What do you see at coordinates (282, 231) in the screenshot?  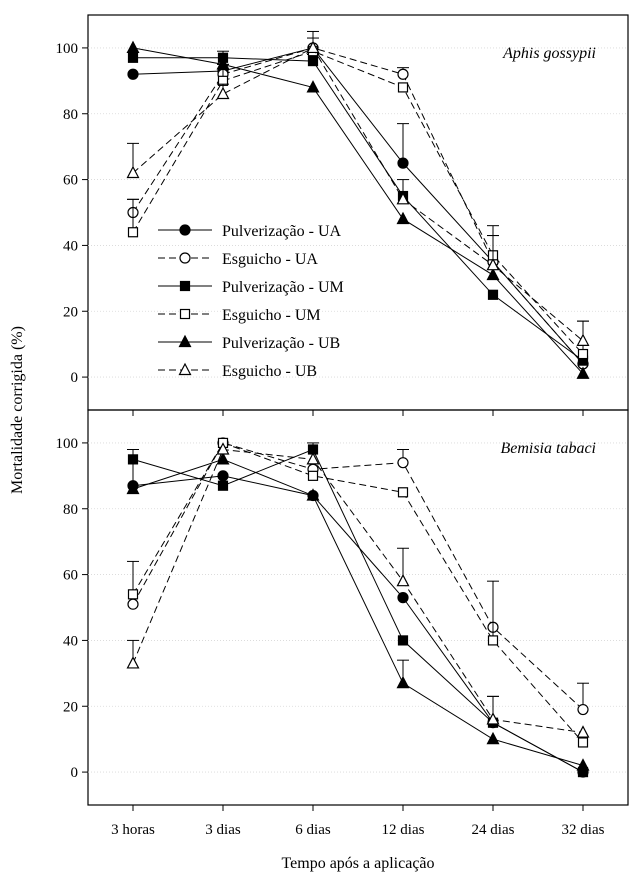 I see `legend-label: Pulverização - UA` at bounding box center [282, 231].